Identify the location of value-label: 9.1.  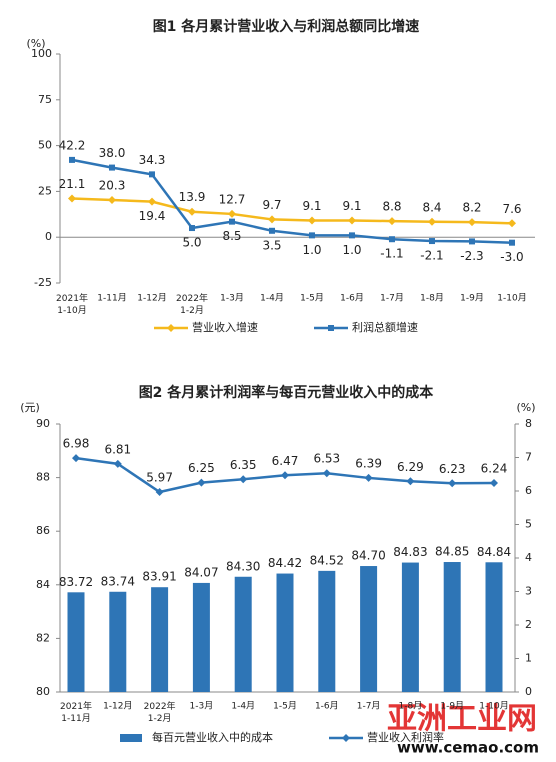
(351, 206).